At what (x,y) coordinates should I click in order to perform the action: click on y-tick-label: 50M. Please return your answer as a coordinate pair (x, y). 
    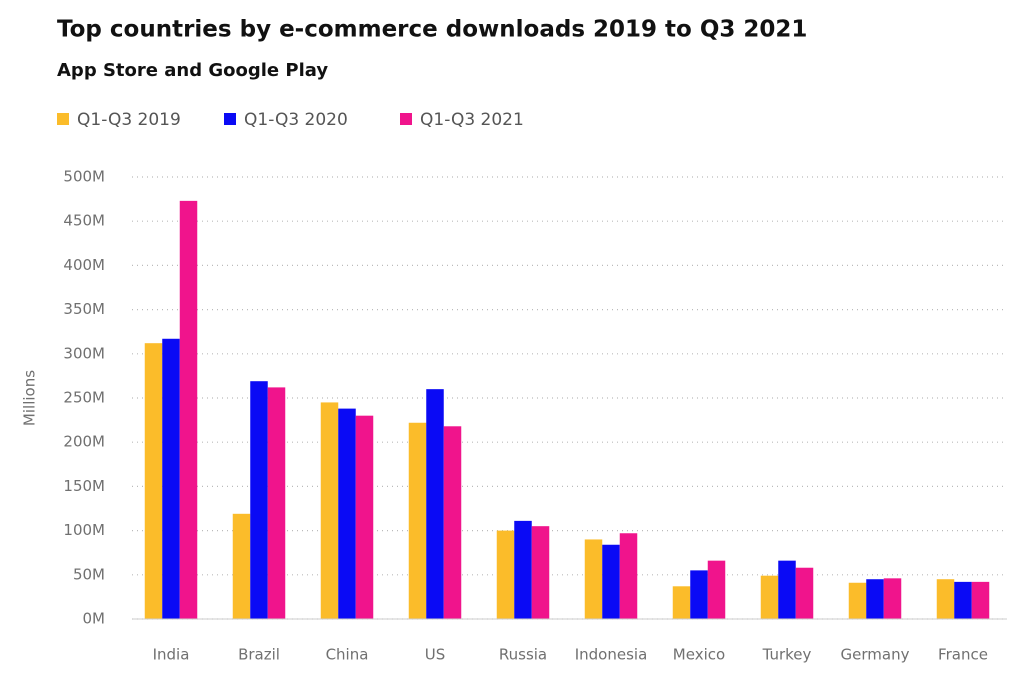
    Looking at the image, I should click on (89, 574).